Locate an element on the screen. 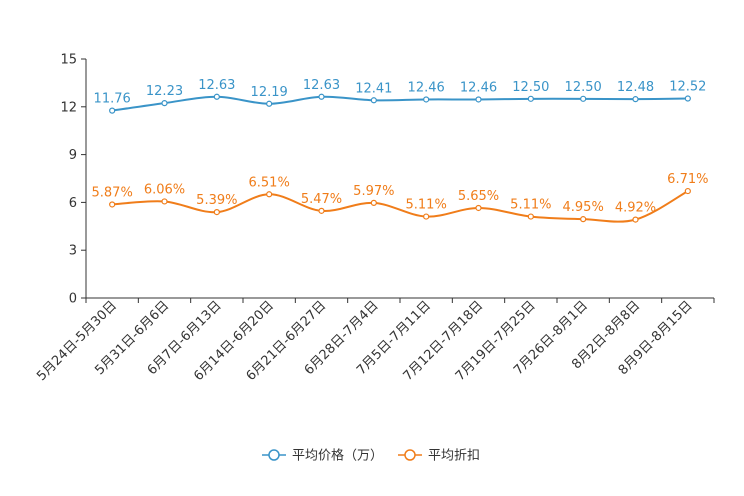 The height and width of the screenshot is (496, 744). y-tick-label: 15 is located at coordinates (68, 60).